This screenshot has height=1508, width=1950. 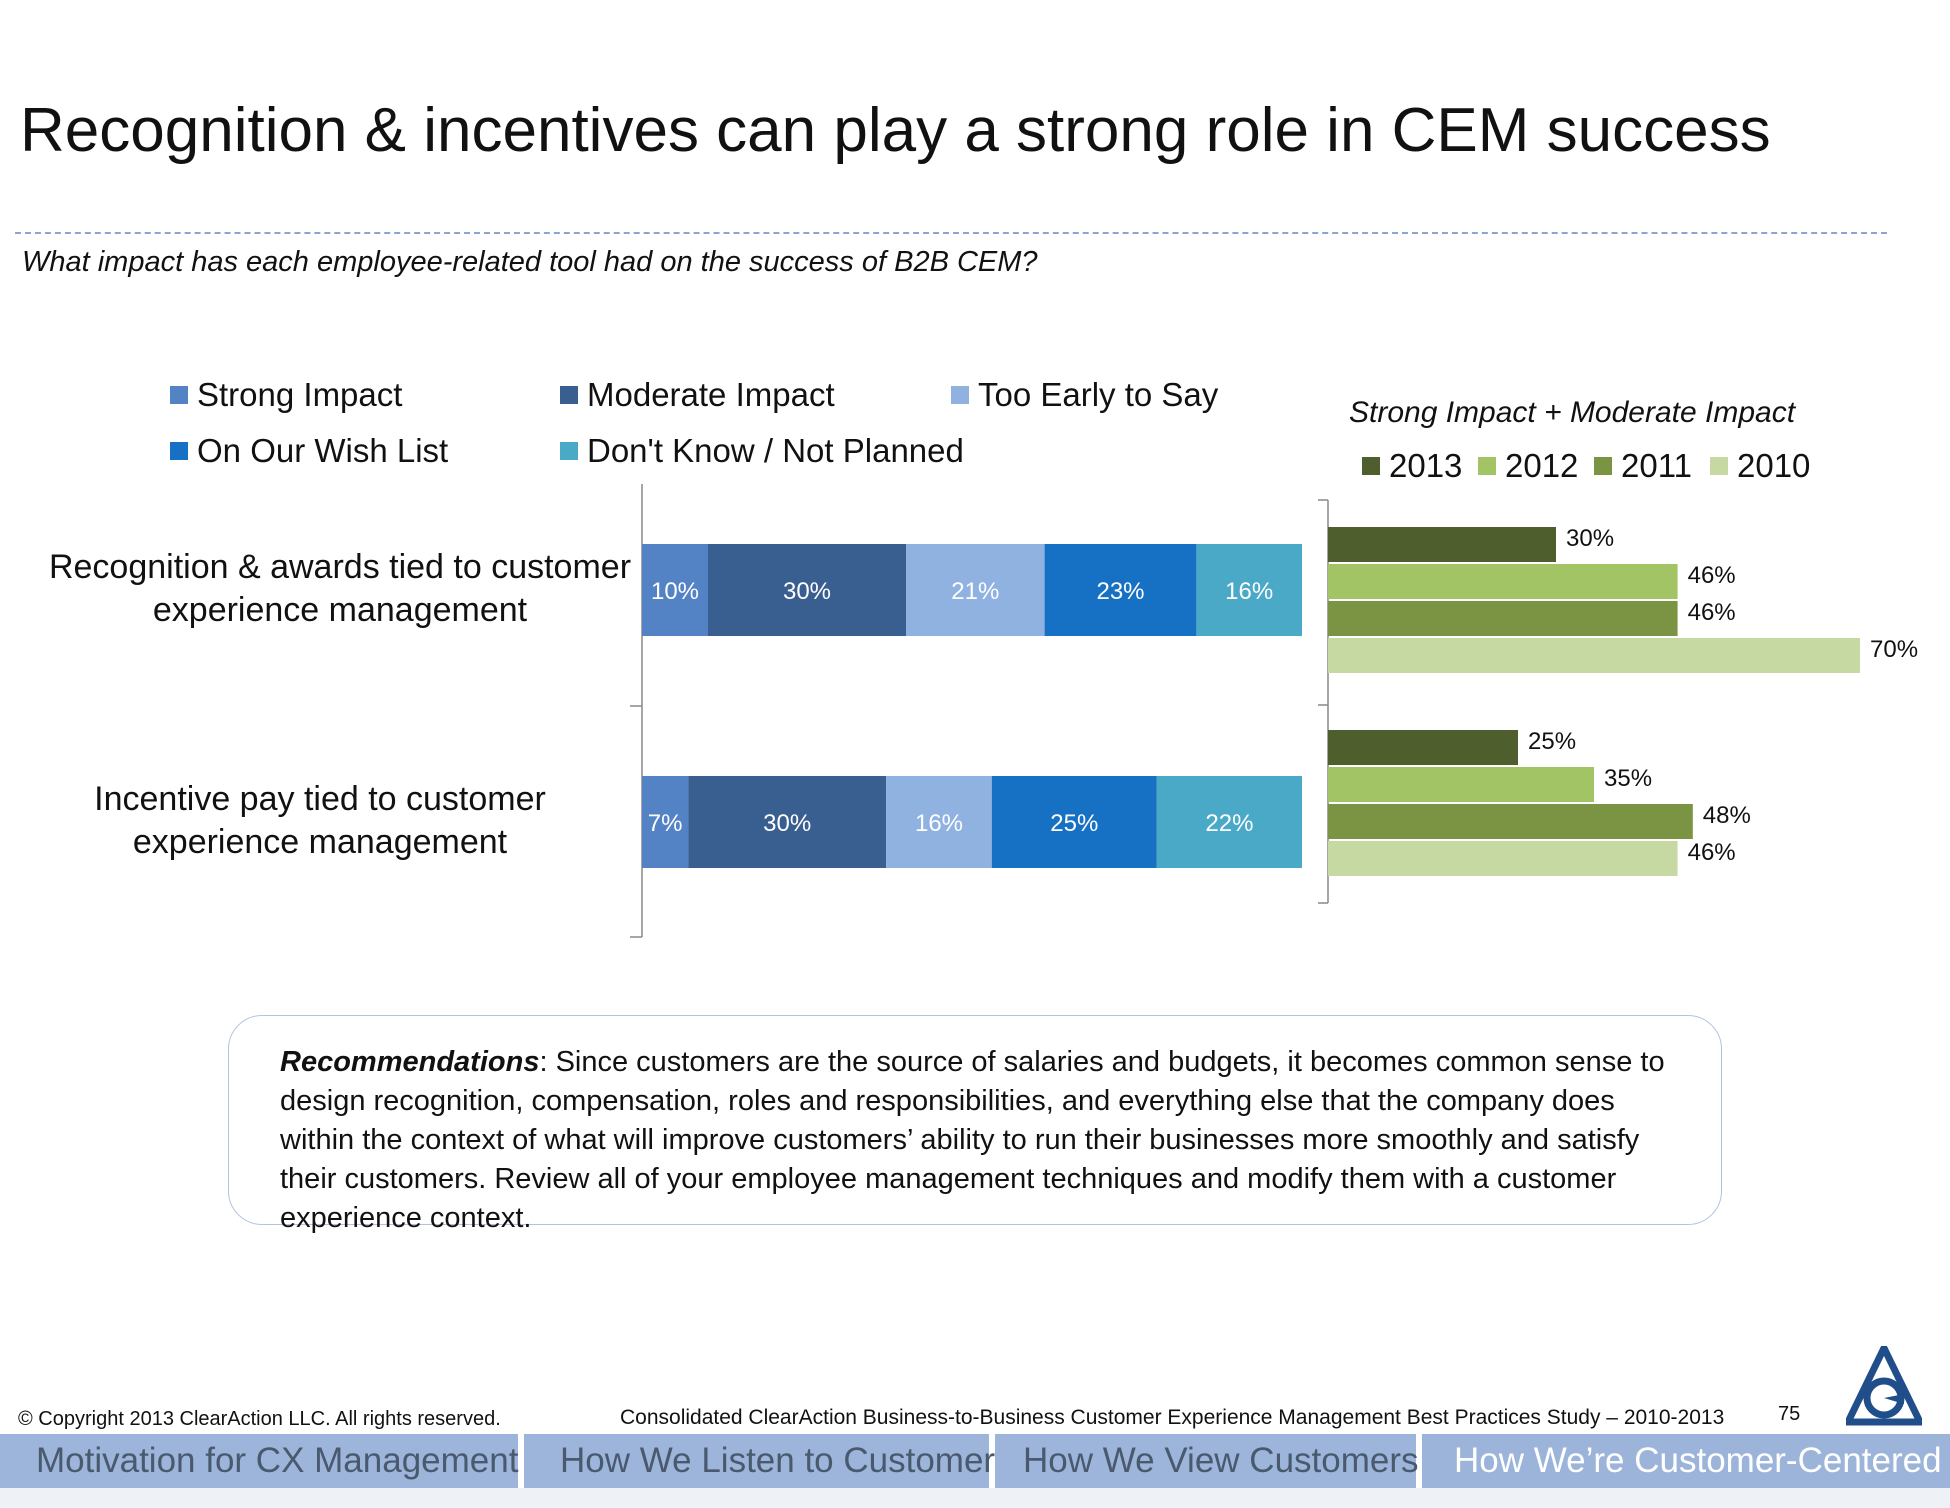 I want to click on nav-tab-listen: How We Listen to Customers, so click(x=768, y=1461).